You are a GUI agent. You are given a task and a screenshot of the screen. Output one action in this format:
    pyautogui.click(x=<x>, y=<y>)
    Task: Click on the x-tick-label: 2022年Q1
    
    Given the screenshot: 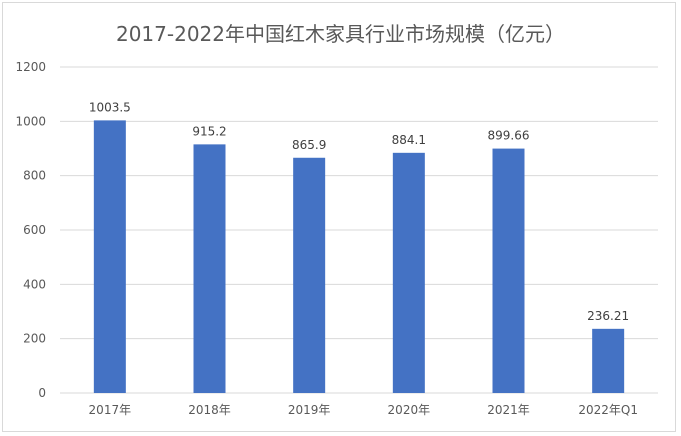 What is the action you would take?
    pyautogui.click(x=608, y=410)
    